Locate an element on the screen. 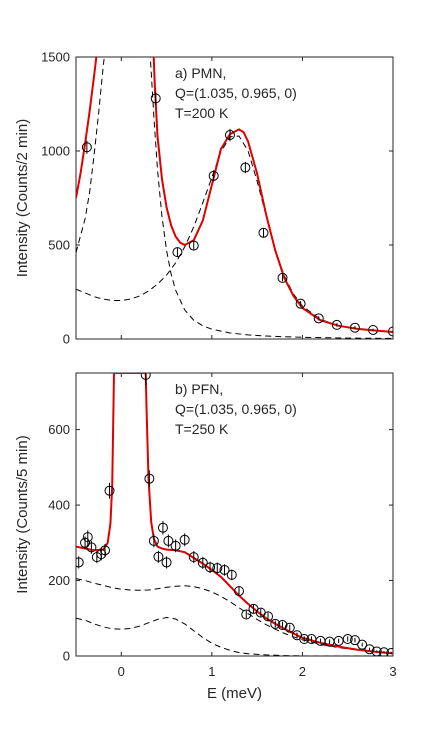 This screenshot has width=436, height=736. panel-b-y-tick-label: 0 is located at coordinates (66, 656).